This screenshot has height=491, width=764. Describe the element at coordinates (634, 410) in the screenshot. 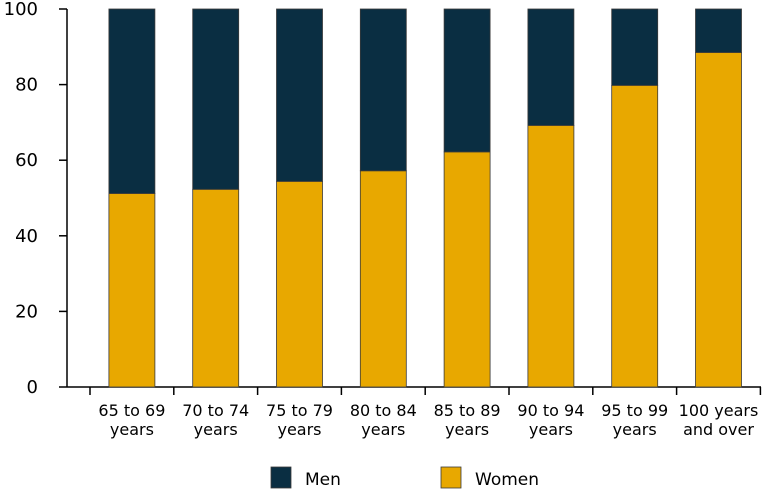

I see `x-category-label-line: 95 to 99` at that location.